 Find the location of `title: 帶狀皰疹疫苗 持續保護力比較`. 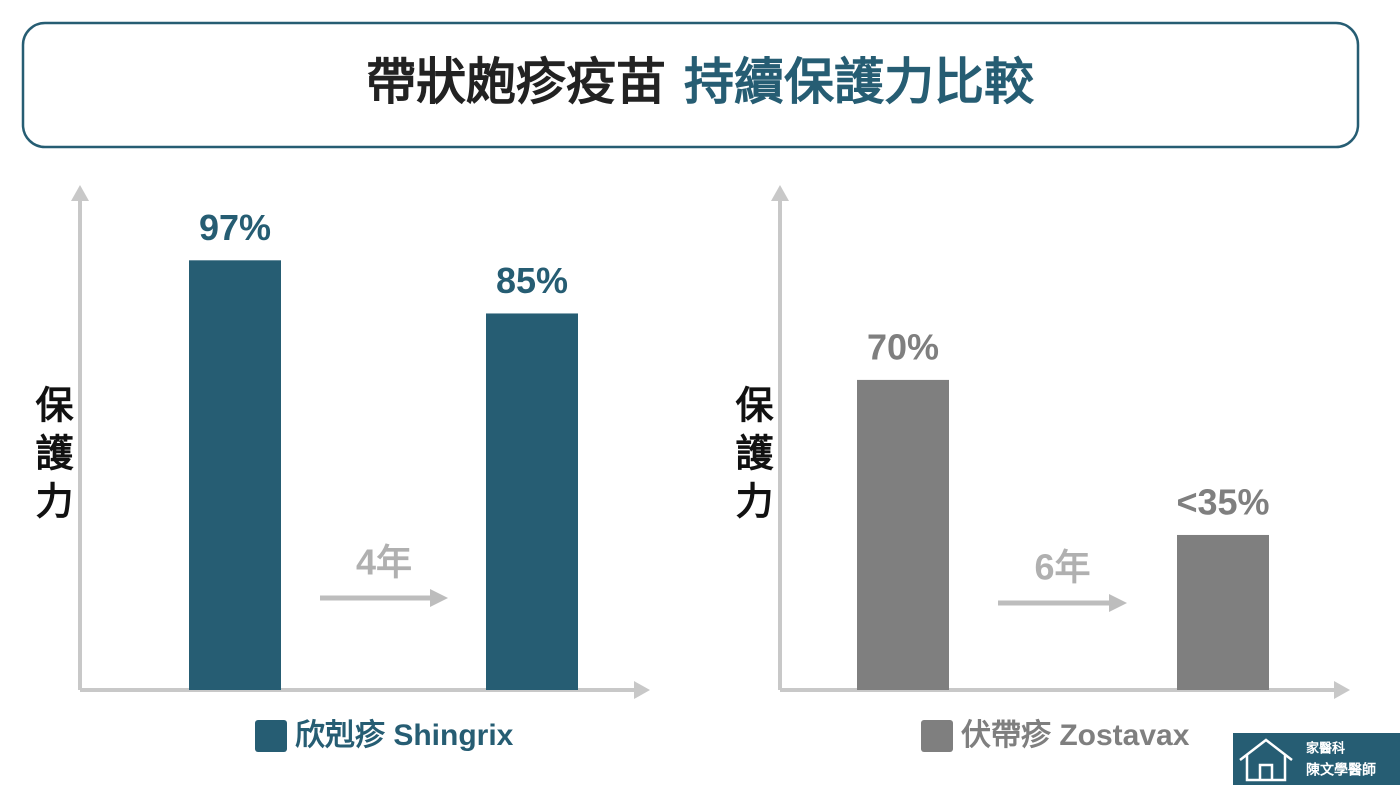

title: 帶狀皰疹疫苗 持續保護力比較 is located at coordinates (700, 82).